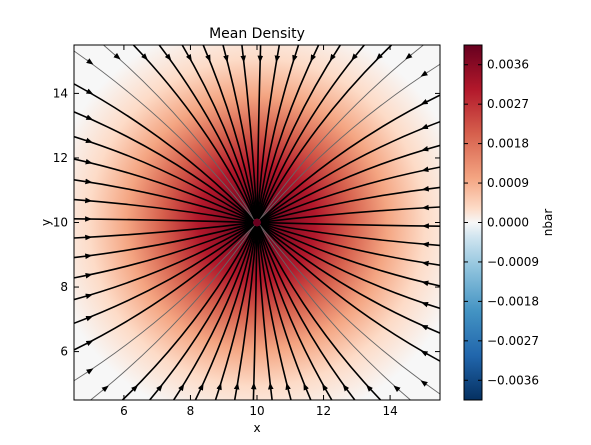 Image resolution: width=591 pixels, height=445 pixels. I want to click on chart-title: Mean Density, so click(257, 34).